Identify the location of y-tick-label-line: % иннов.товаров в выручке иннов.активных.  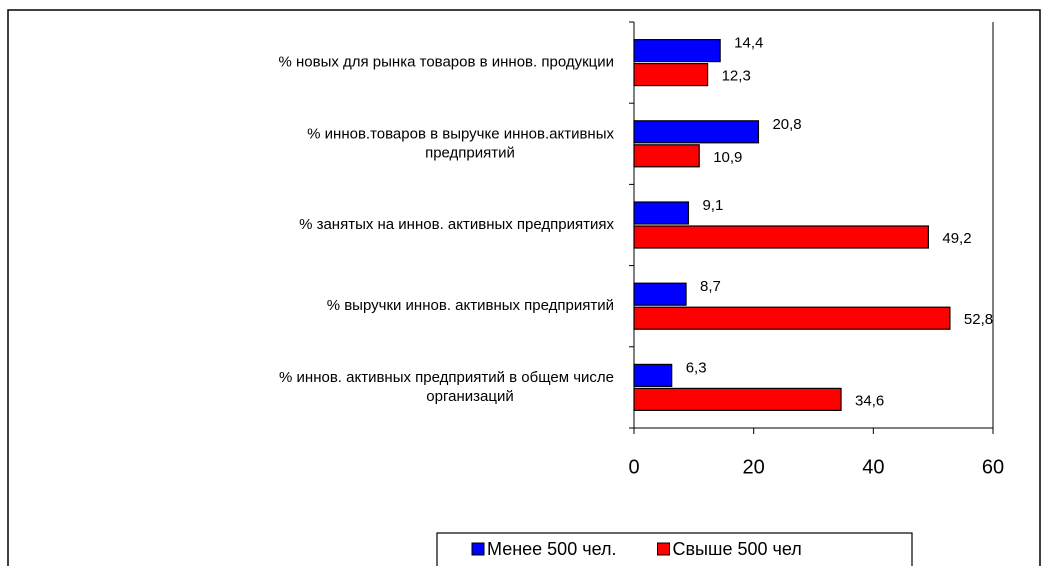
(460, 133).